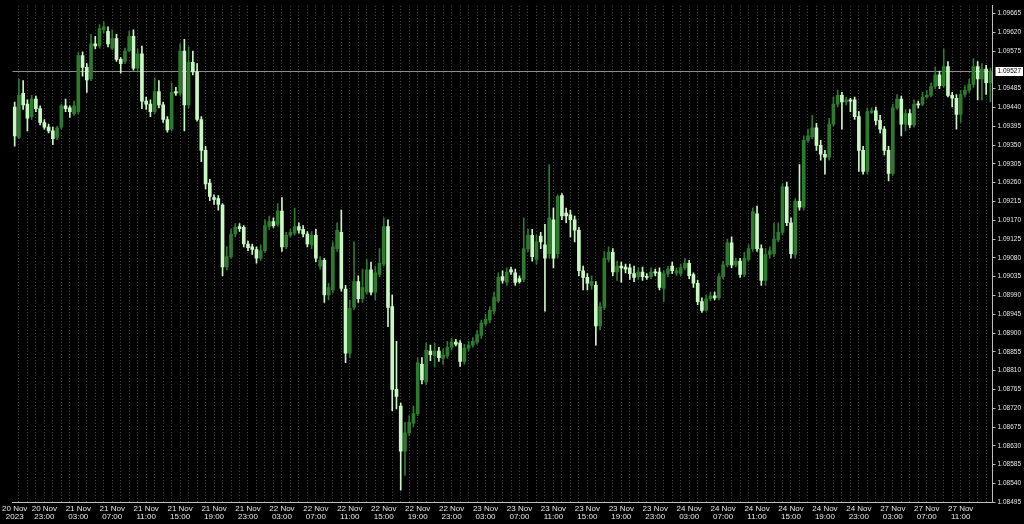 This screenshot has height=524, width=1024. I want to click on x-tick-label: 24 Nov 15:00, so click(791, 512).